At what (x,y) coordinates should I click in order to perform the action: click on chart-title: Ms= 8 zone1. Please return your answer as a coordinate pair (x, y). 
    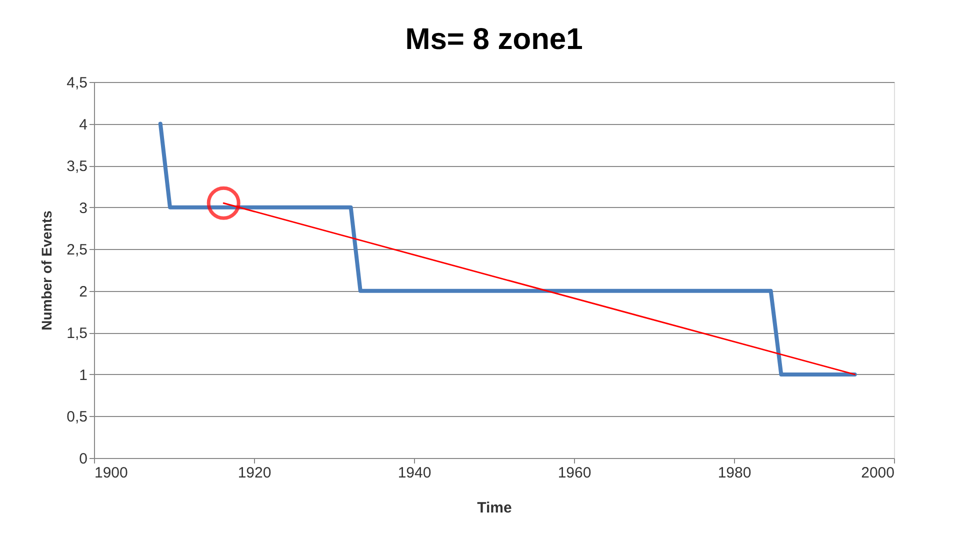
    Looking at the image, I should click on (494, 39).